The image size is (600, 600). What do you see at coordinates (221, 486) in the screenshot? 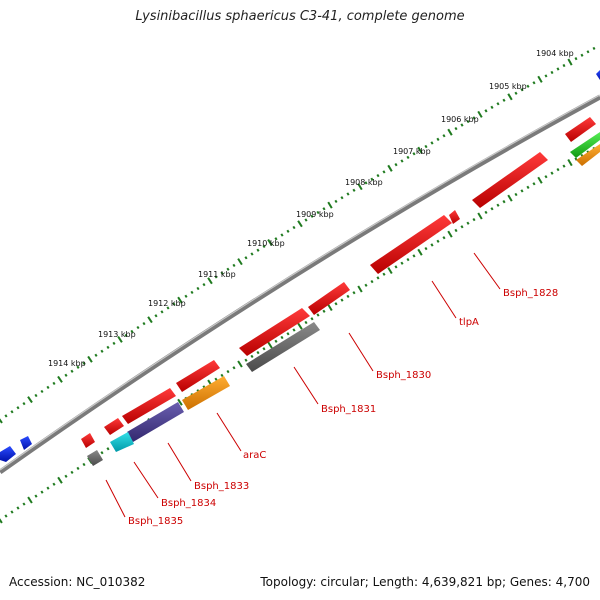
I see `gene-label-bsph-1833: Bsph_1833` at bounding box center [221, 486].